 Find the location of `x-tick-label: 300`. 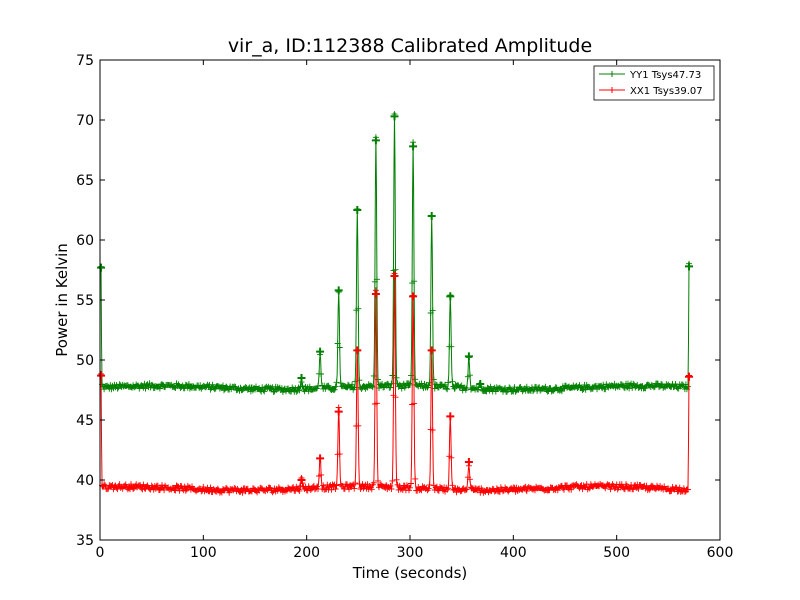

x-tick-label: 300 is located at coordinates (410, 553).